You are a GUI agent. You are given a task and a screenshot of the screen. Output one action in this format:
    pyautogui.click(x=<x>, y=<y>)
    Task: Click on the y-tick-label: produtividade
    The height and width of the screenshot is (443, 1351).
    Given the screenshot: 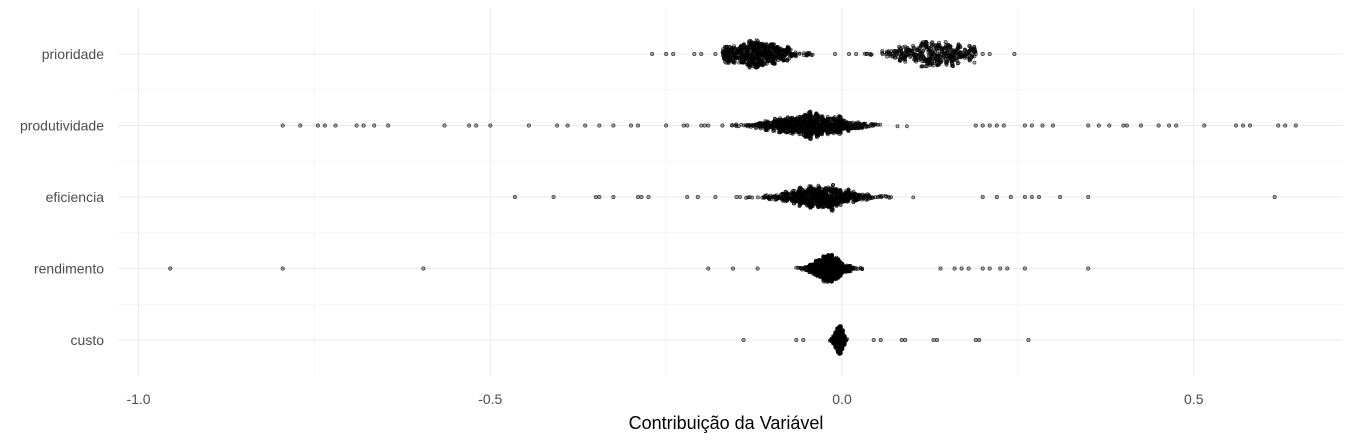 What is the action you would take?
    pyautogui.click(x=62, y=126)
    